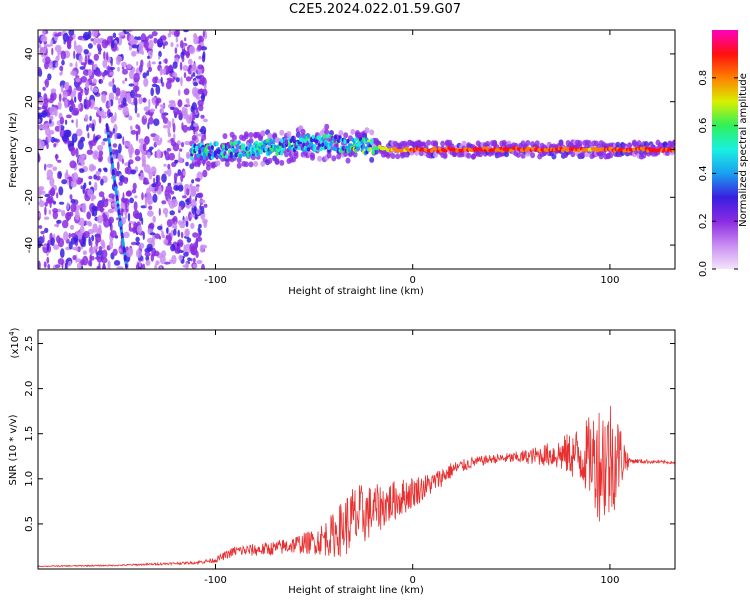  I want to click on colorbar-tick-label: 0.4, so click(703, 173).